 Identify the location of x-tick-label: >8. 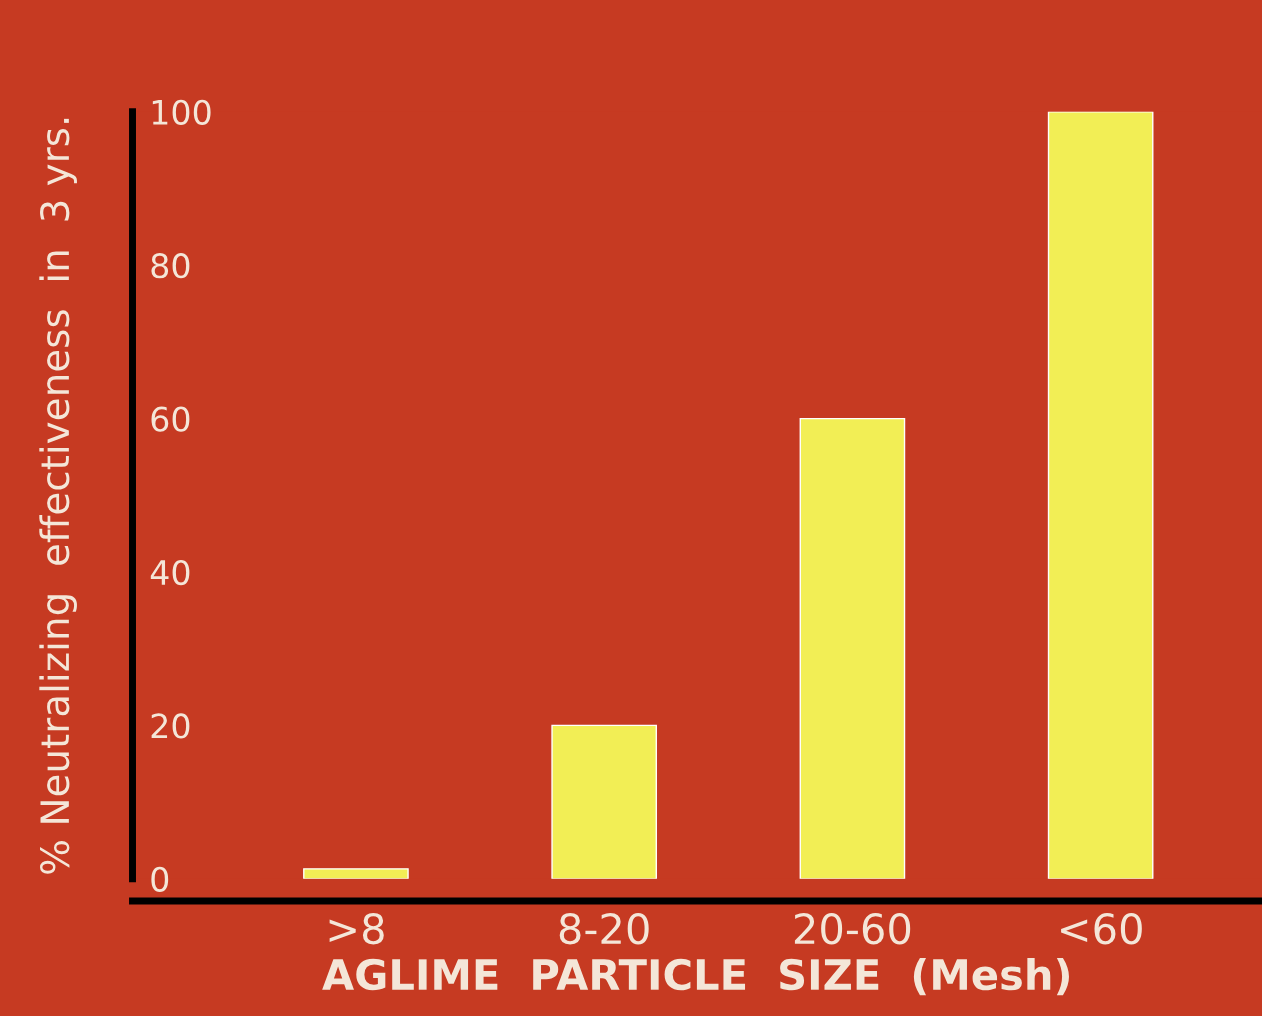
(356, 928).